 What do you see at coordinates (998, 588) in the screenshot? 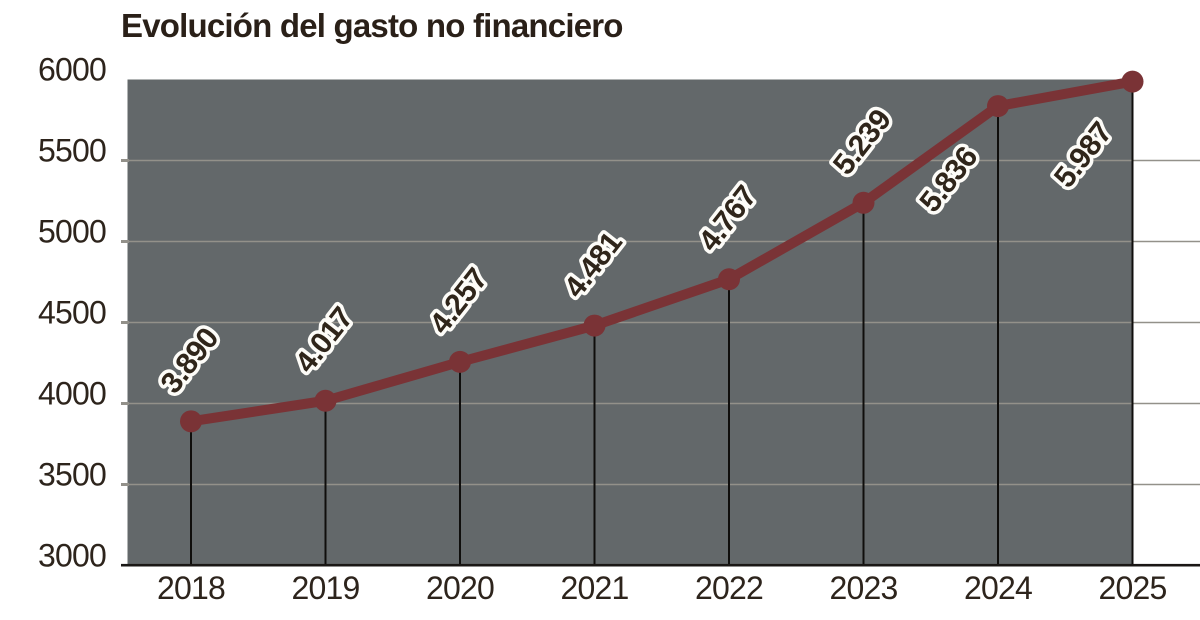
I see `x-tick-label: 2024` at bounding box center [998, 588].